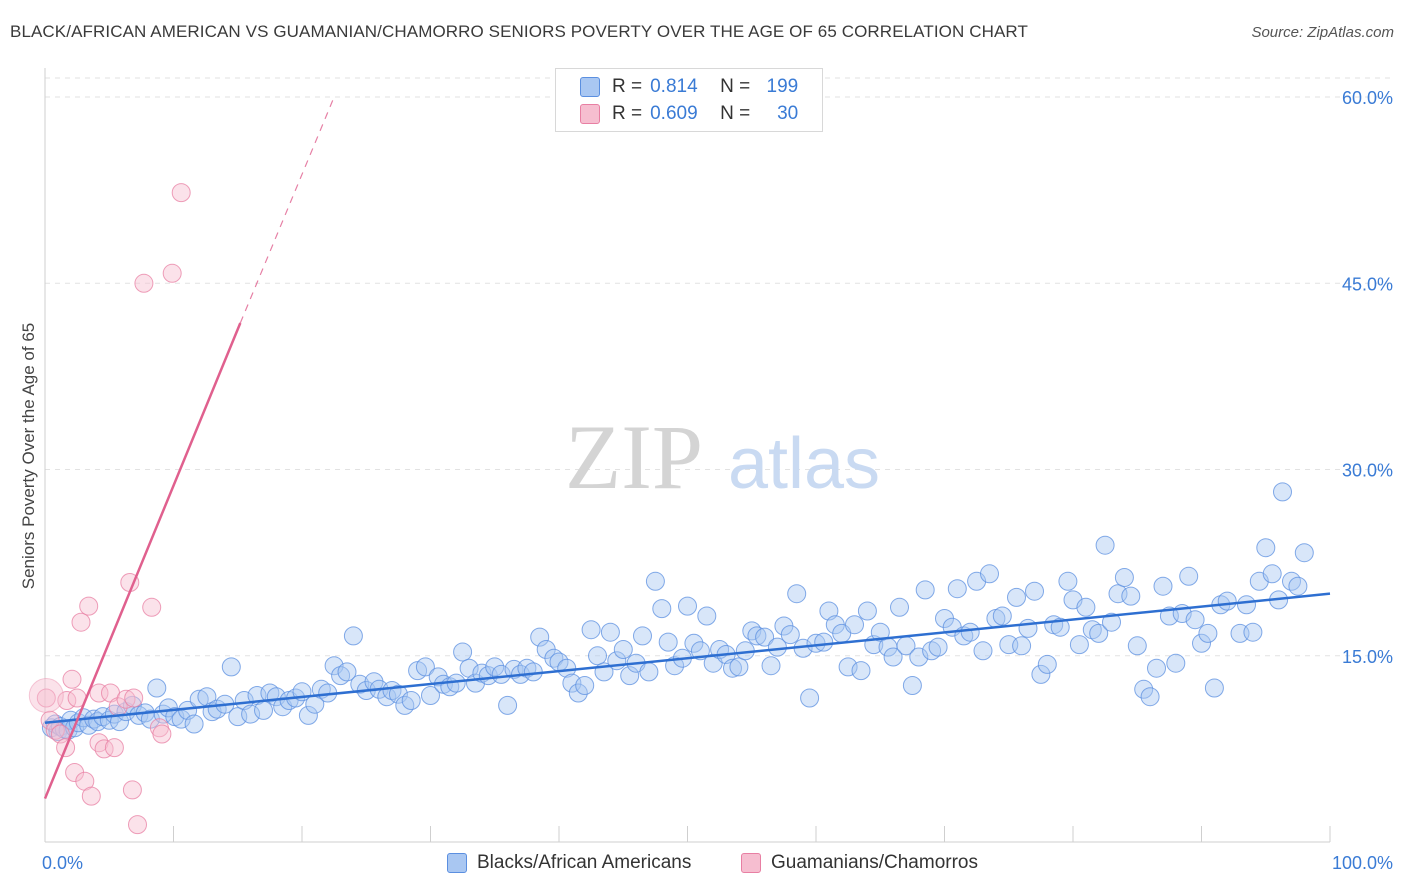 The height and width of the screenshot is (892, 1406). Describe the element at coordinates (634, 457) in the screenshot. I see `watermark-zip: ZIP` at that location.